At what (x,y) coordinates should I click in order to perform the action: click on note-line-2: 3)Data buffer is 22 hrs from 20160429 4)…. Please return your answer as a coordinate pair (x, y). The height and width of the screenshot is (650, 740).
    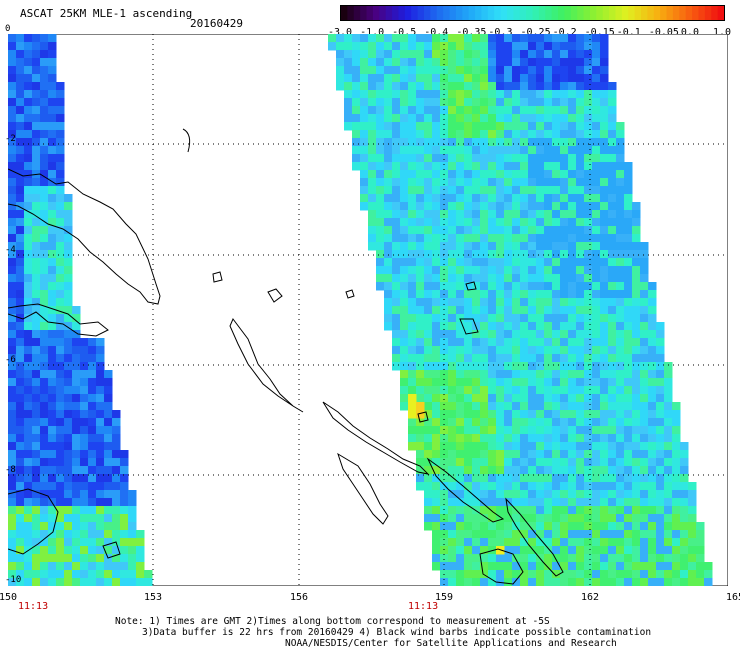
    Looking at the image, I should click on (397, 632).